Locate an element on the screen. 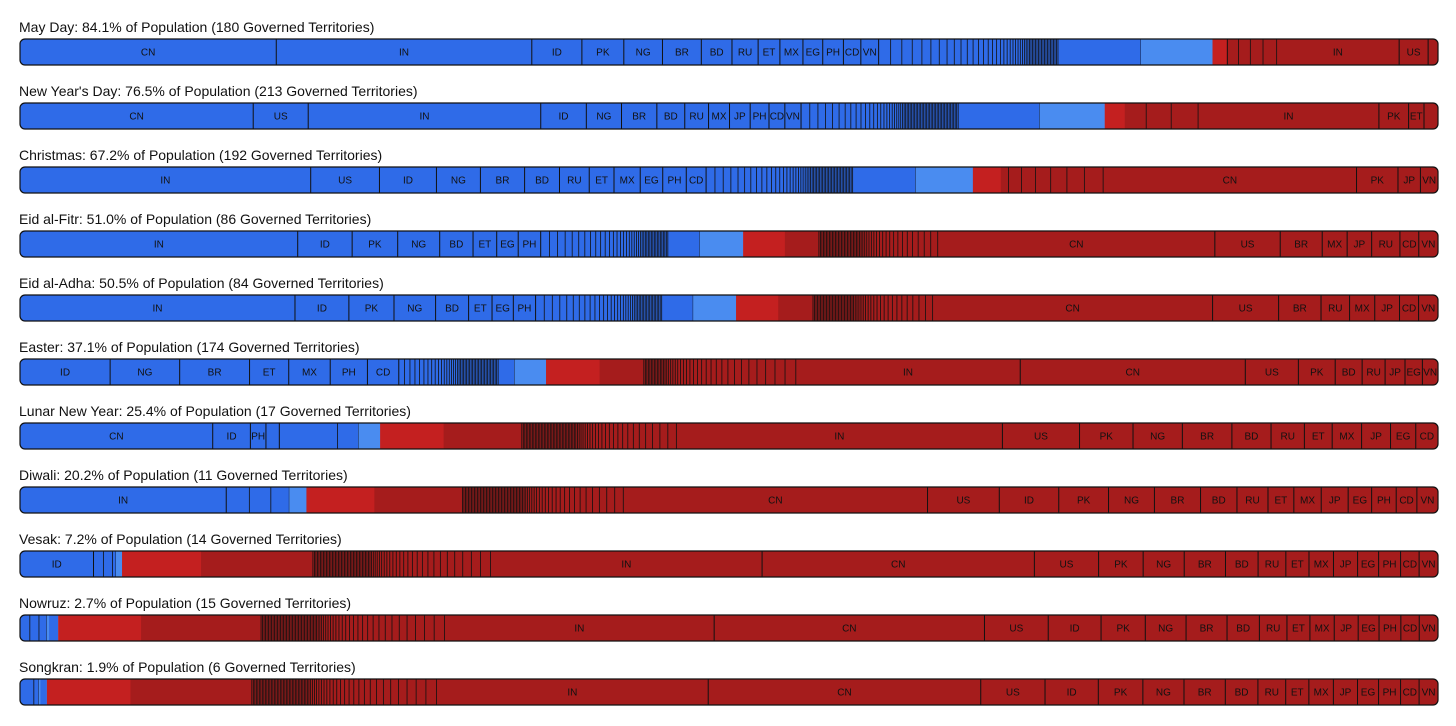 This screenshot has width=1456, height=726. population-bar: CN ID PH IN US PK NG BR BD RU ET MX JP EG CD is located at coordinates (729, 436).